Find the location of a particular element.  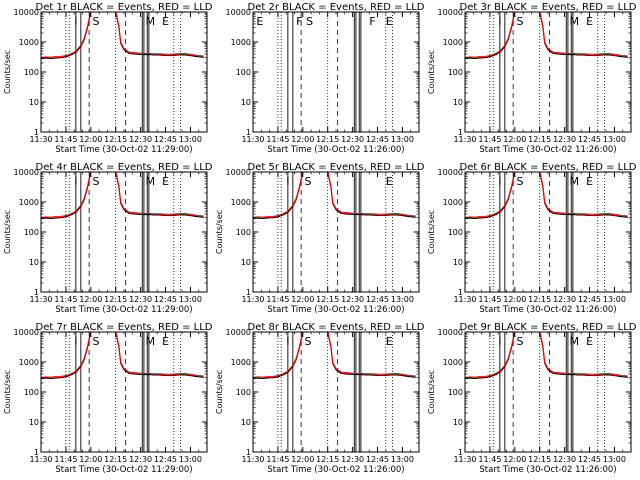

panel-title: Det 9r BLACK = Events, RED = LLD is located at coordinates (548, 327).